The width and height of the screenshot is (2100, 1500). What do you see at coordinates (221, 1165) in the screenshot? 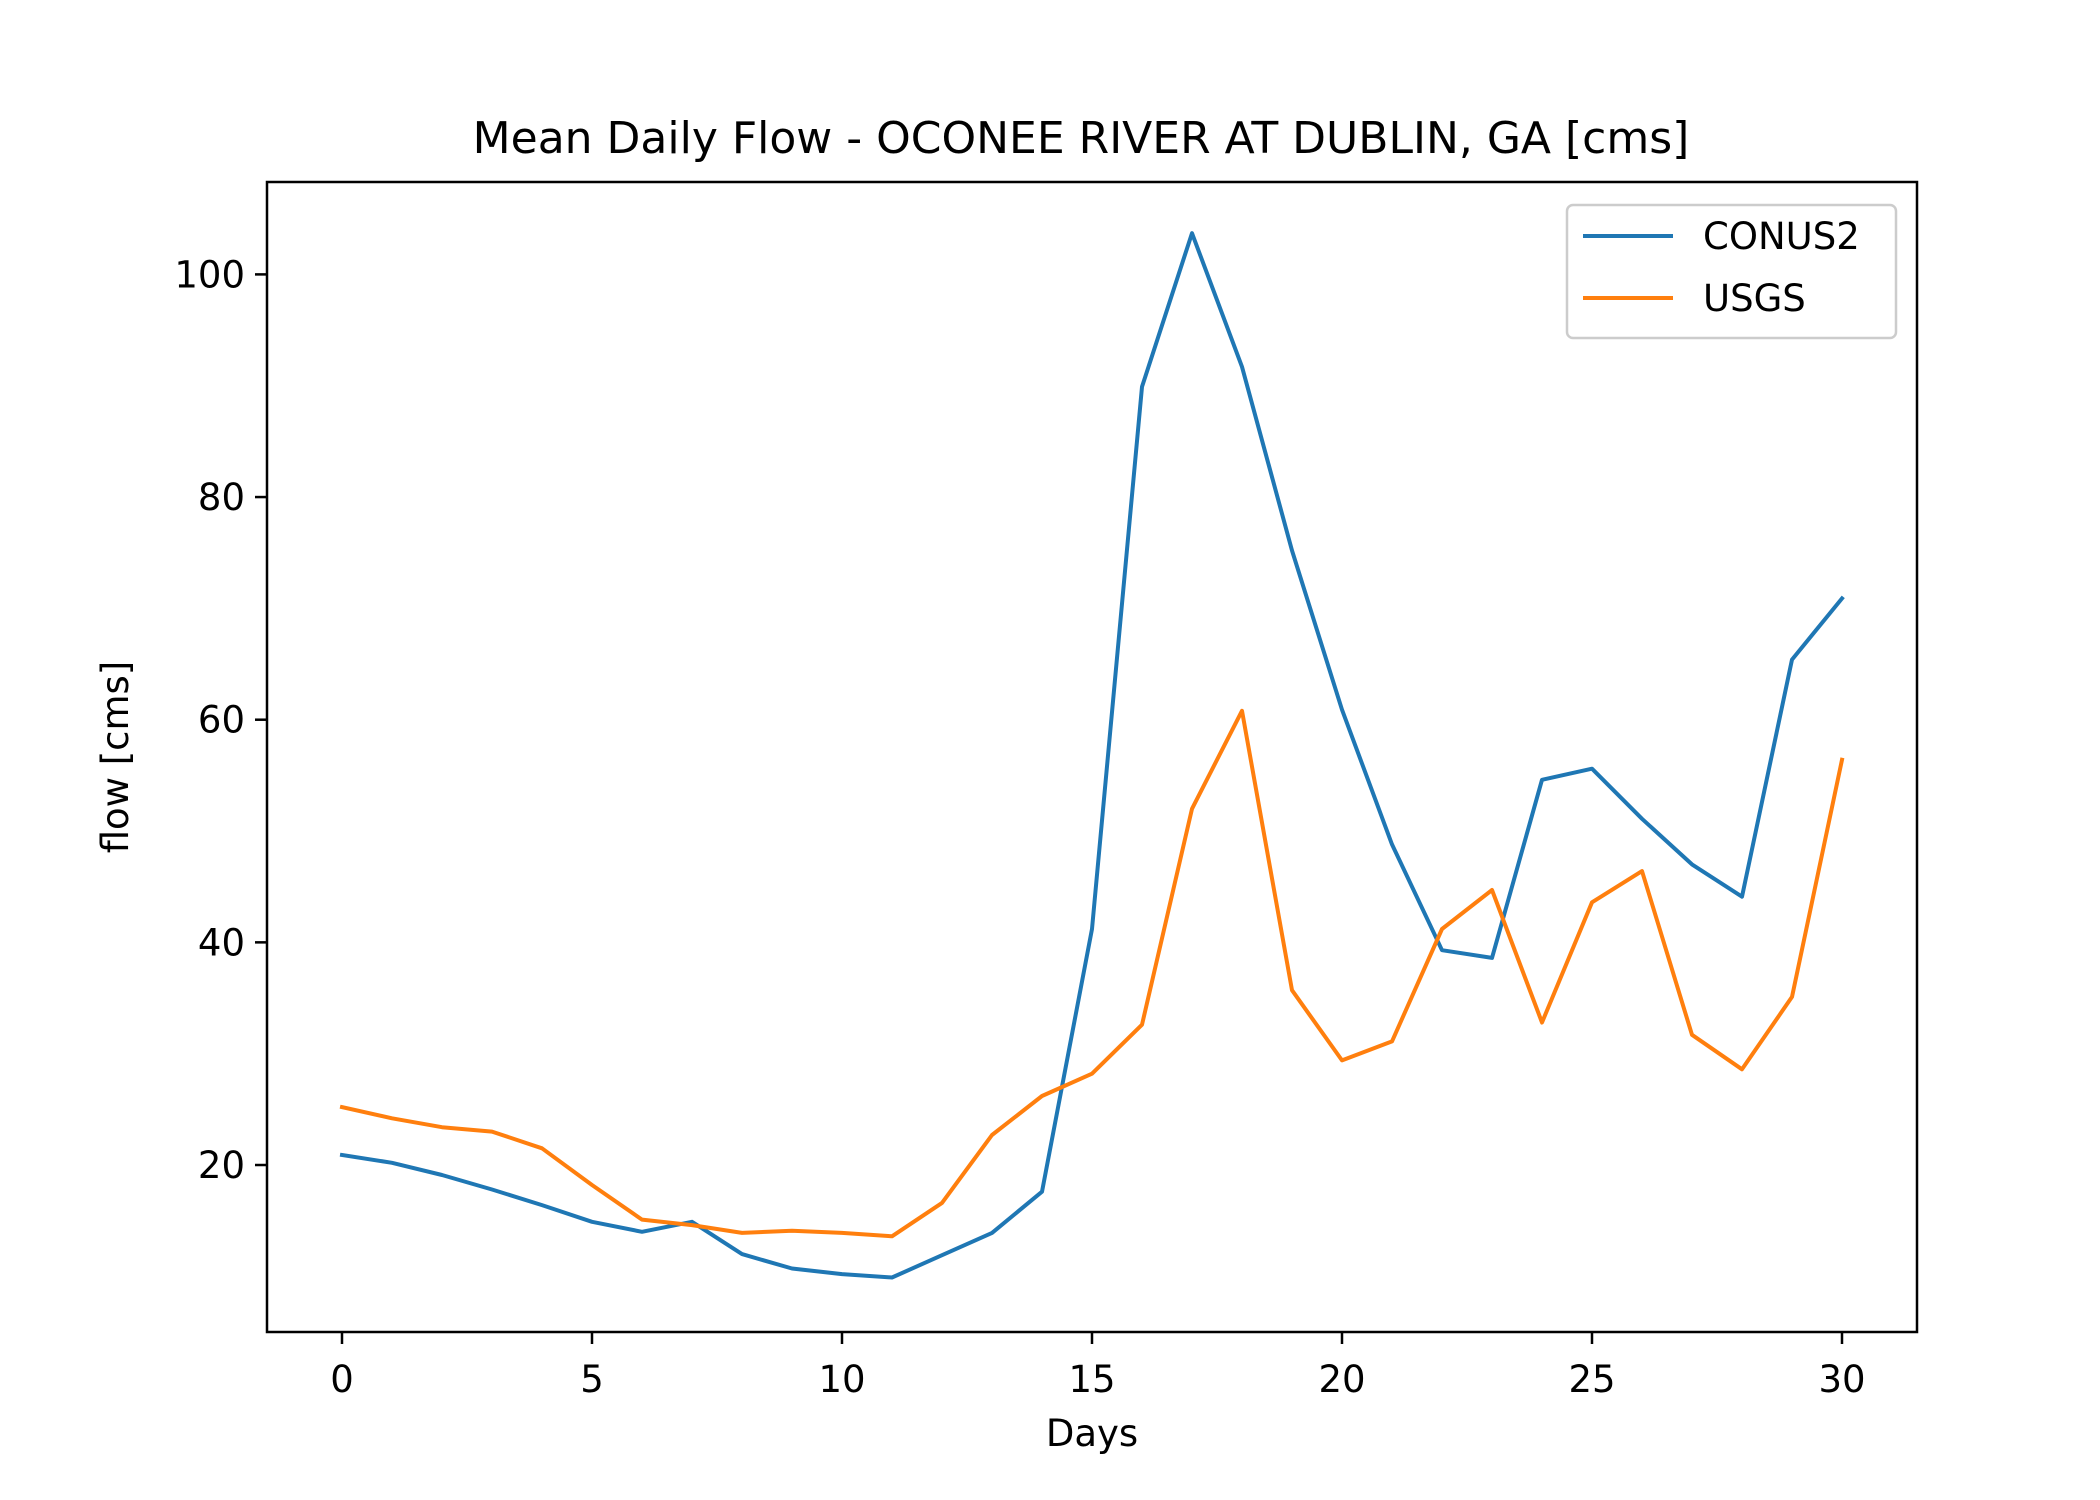
I see `y-tick-label: 20` at bounding box center [221, 1165].